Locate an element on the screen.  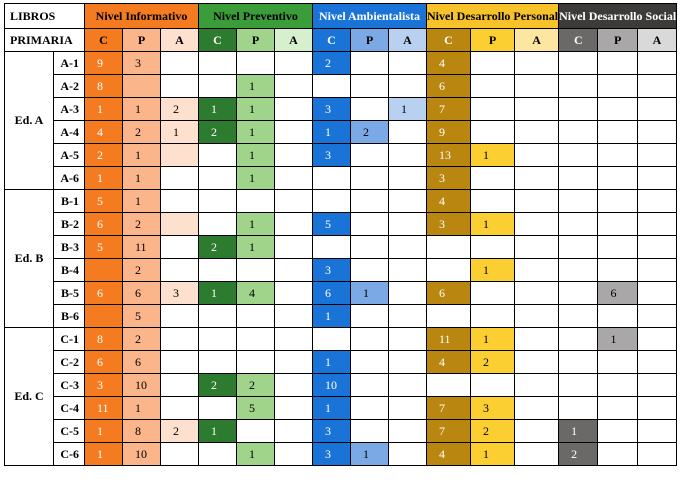
sub-header-3-p: P is located at coordinates (369, 40).